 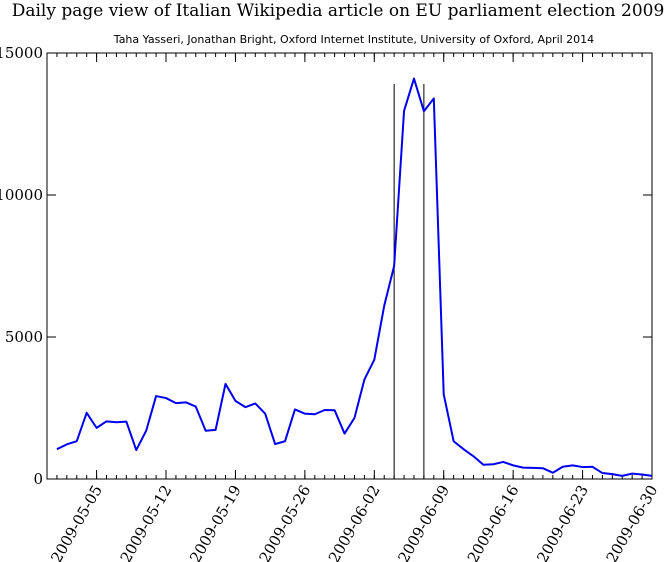 I want to click on x-tick-label: 2009-06-23, so click(x=562, y=522).